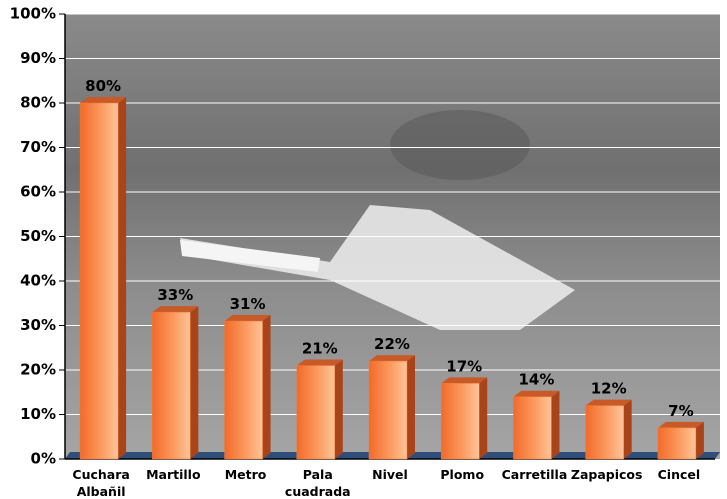 The image size is (727, 499). What do you see at coordinates (248, 304) in the screenshot?
I see `value-label: 31%` at bounding box center [248, 304].